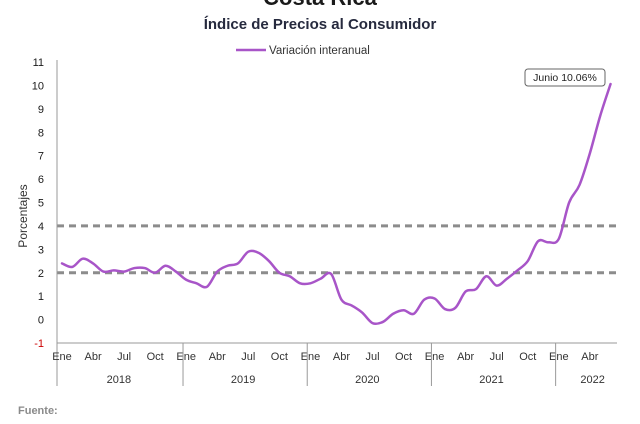 This screenshot has height=424, width=640. What do you see at coordinates (319, 51) in the screenshot?
I see `legend-label: Variación interanual` at bounding box center [319, 51].